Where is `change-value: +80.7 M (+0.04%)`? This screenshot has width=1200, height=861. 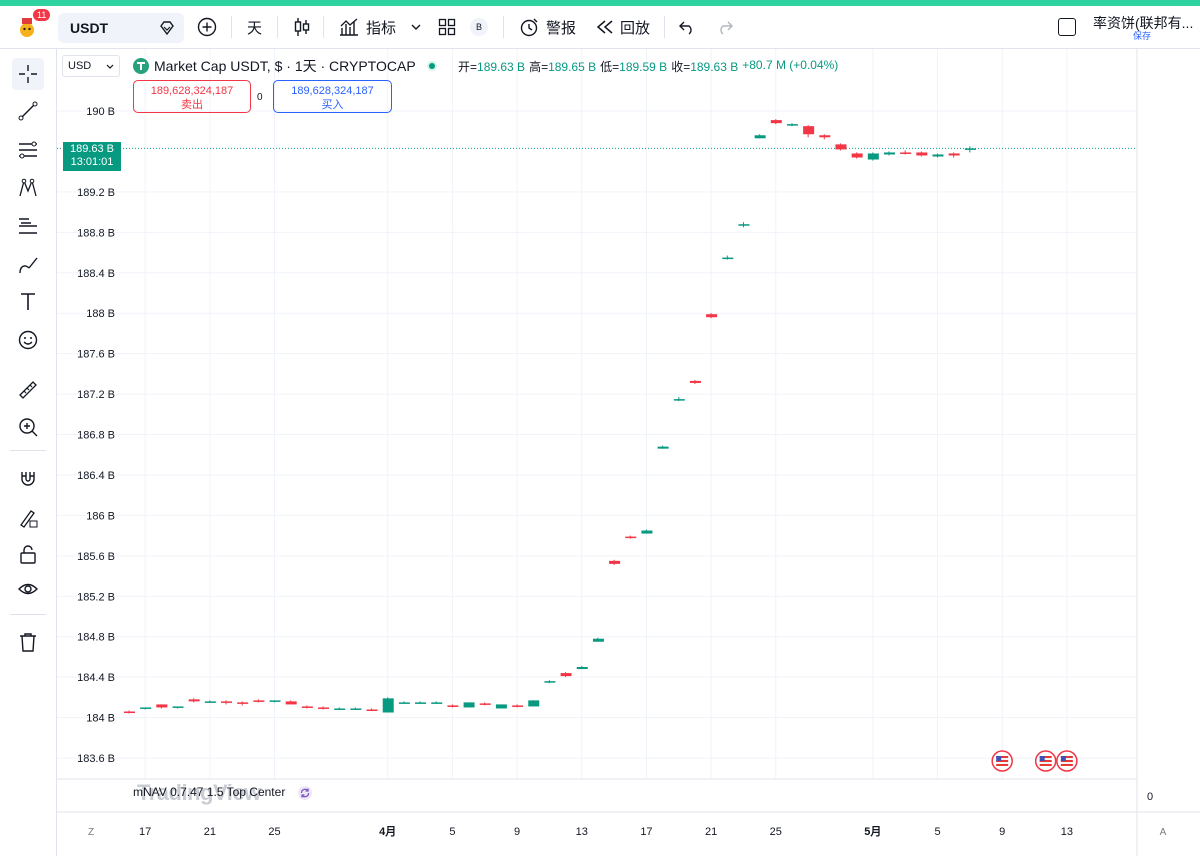 change-value: +80.7 M (+0.04%) is located at coordinates (790, 65).